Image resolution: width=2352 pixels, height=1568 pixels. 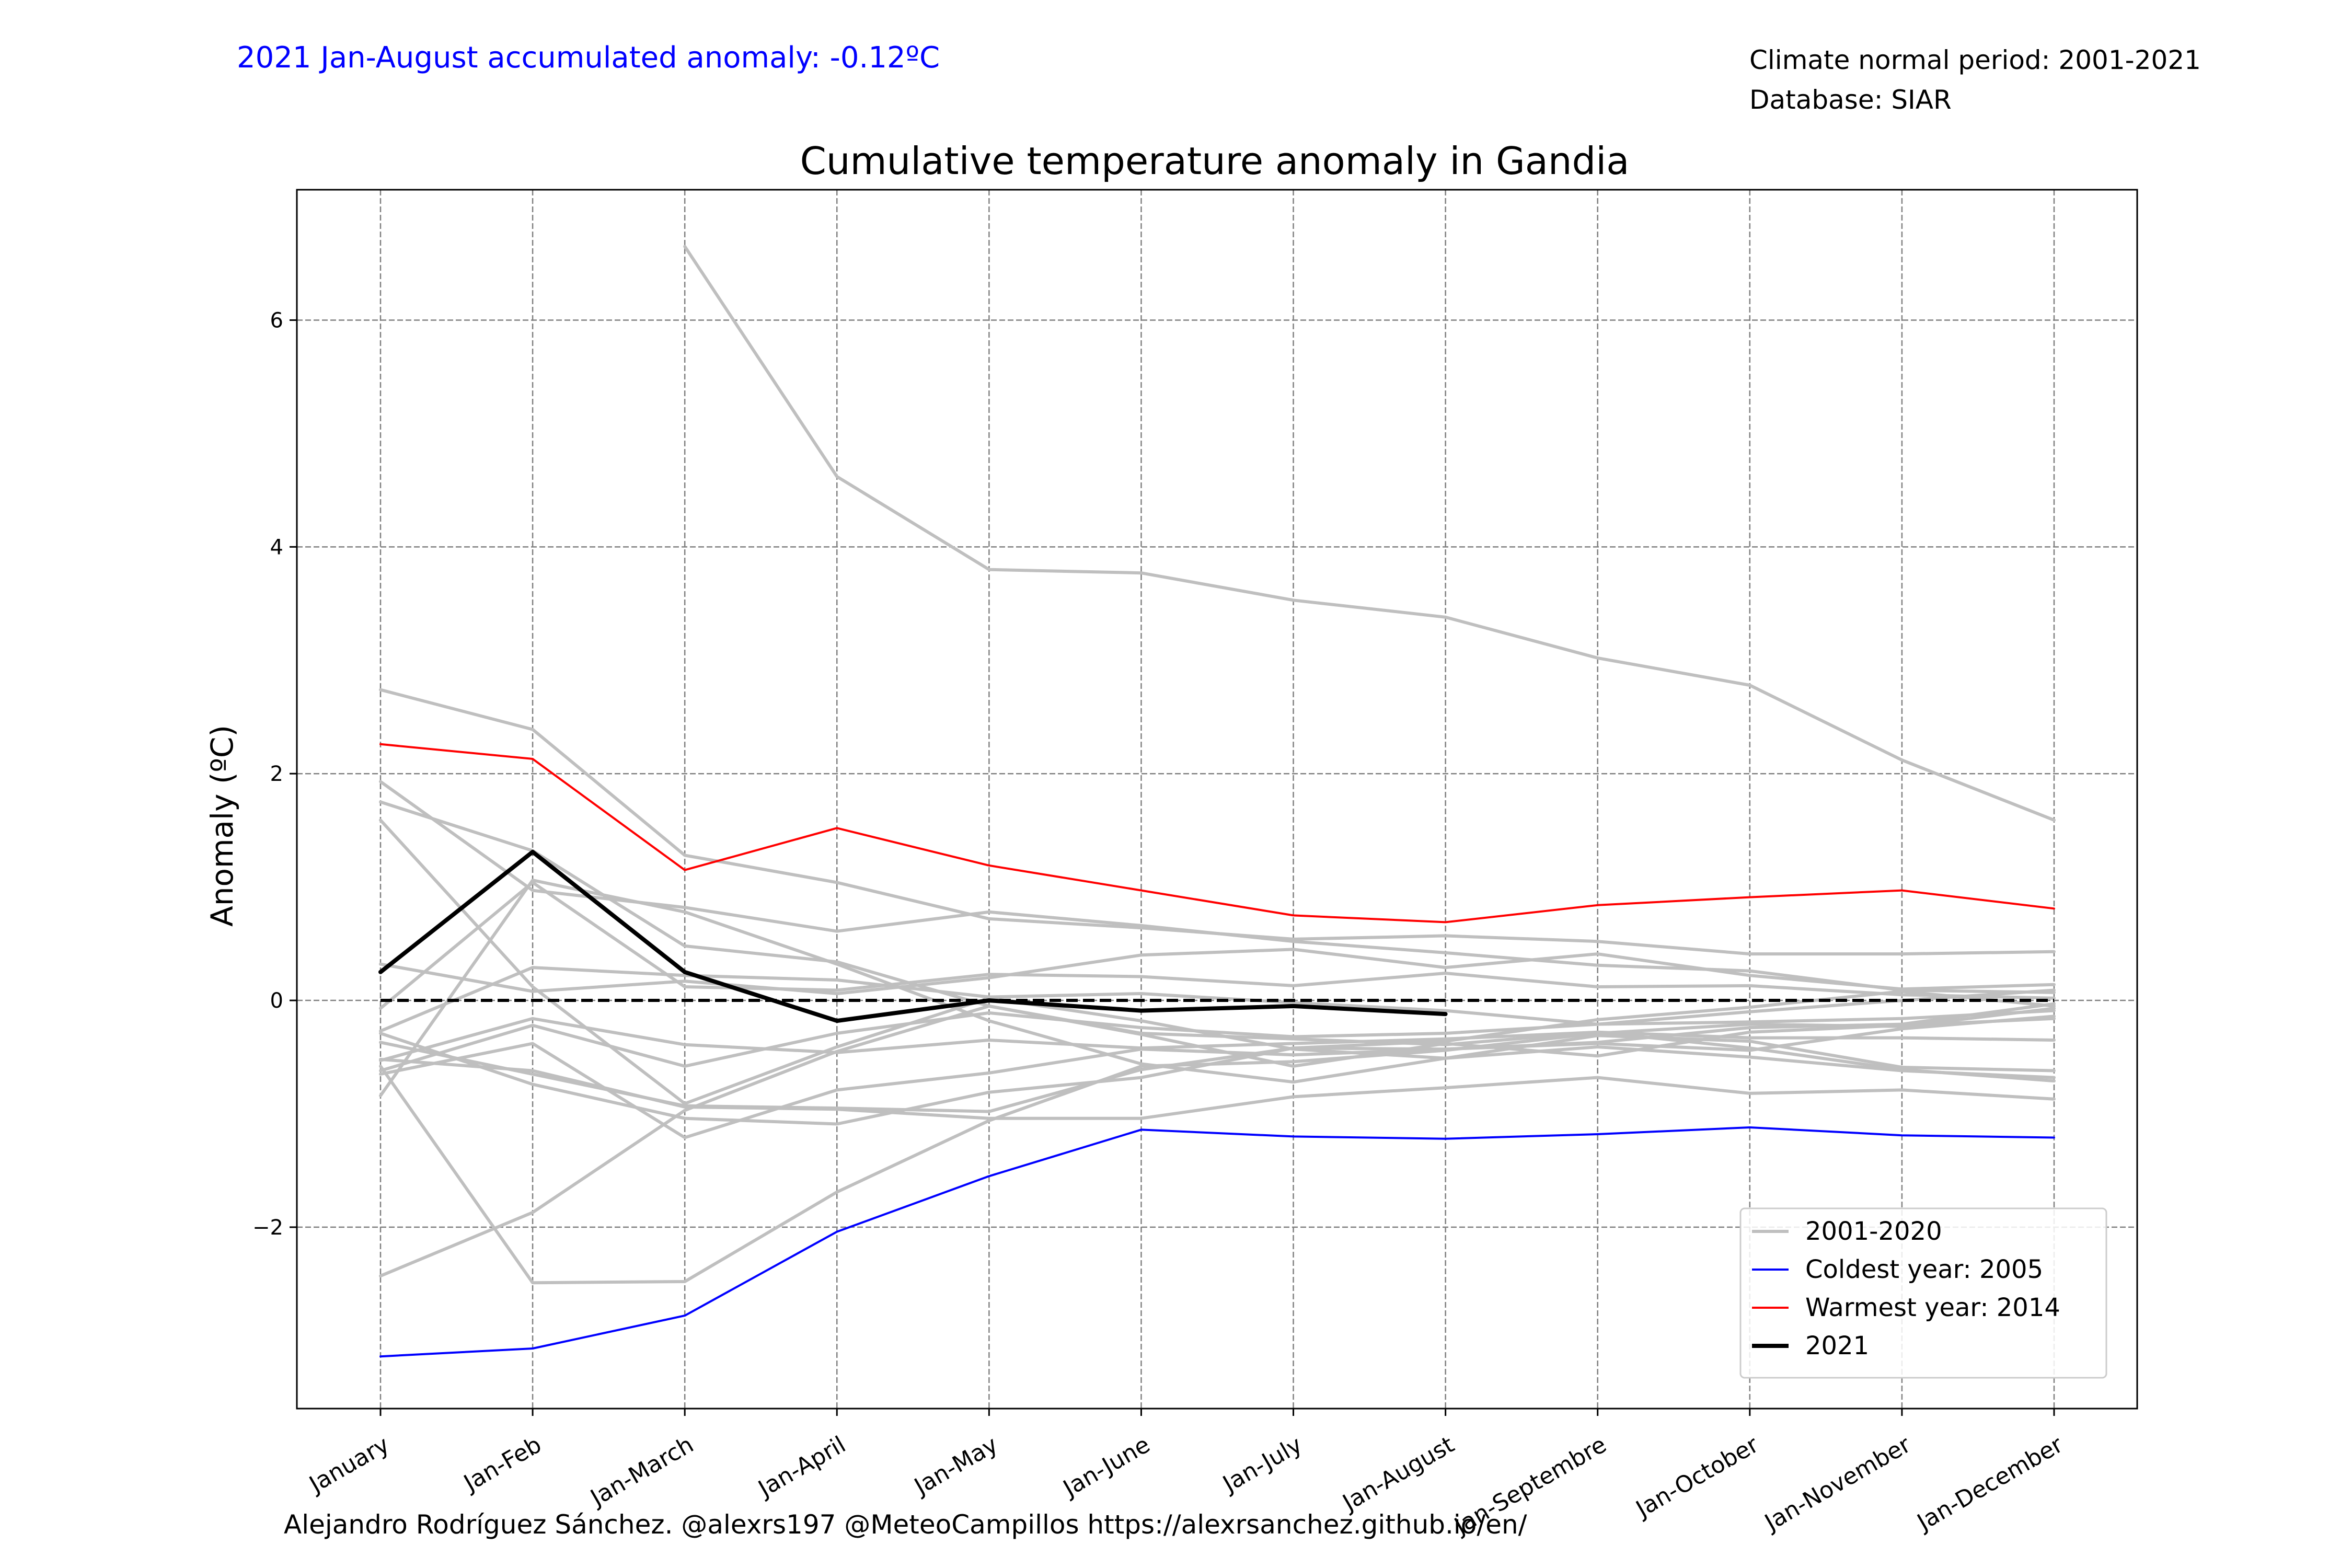 I want to click on x-tick-label: Jan-Feb, so click(x=502, y=1464).